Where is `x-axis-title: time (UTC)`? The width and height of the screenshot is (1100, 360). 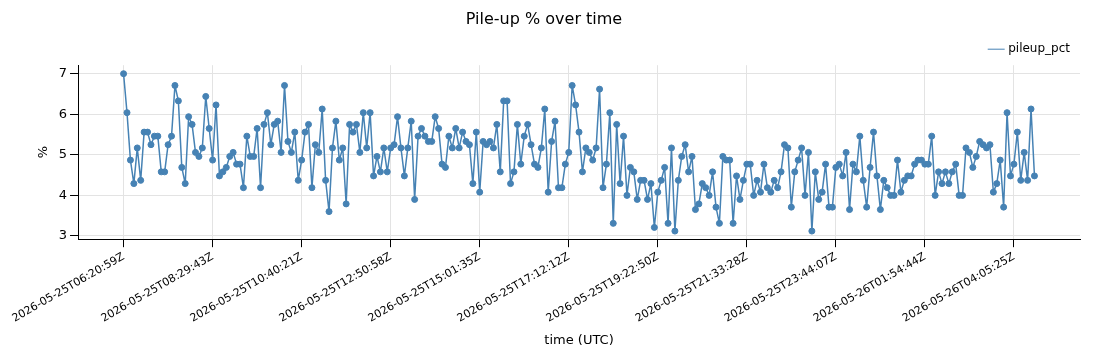 x-axis-title: time (UTC) is located at coordinates (579, 339).